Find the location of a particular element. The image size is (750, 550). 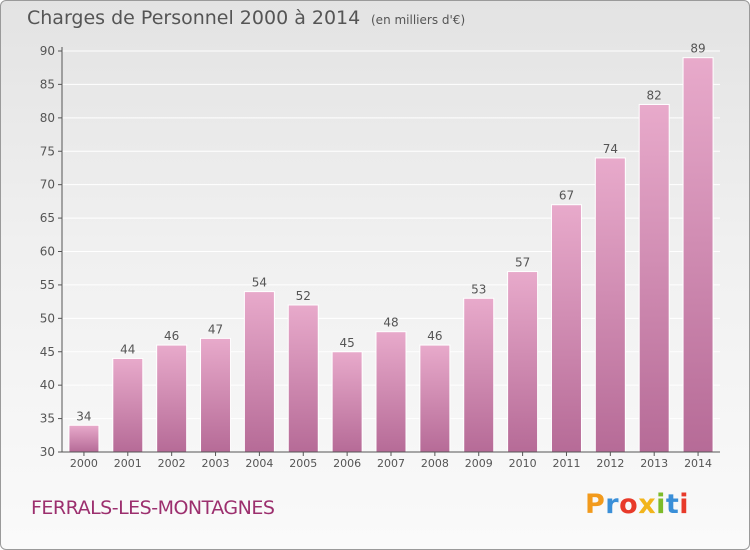

data-label: 52 is located at coordinates (303, 296).